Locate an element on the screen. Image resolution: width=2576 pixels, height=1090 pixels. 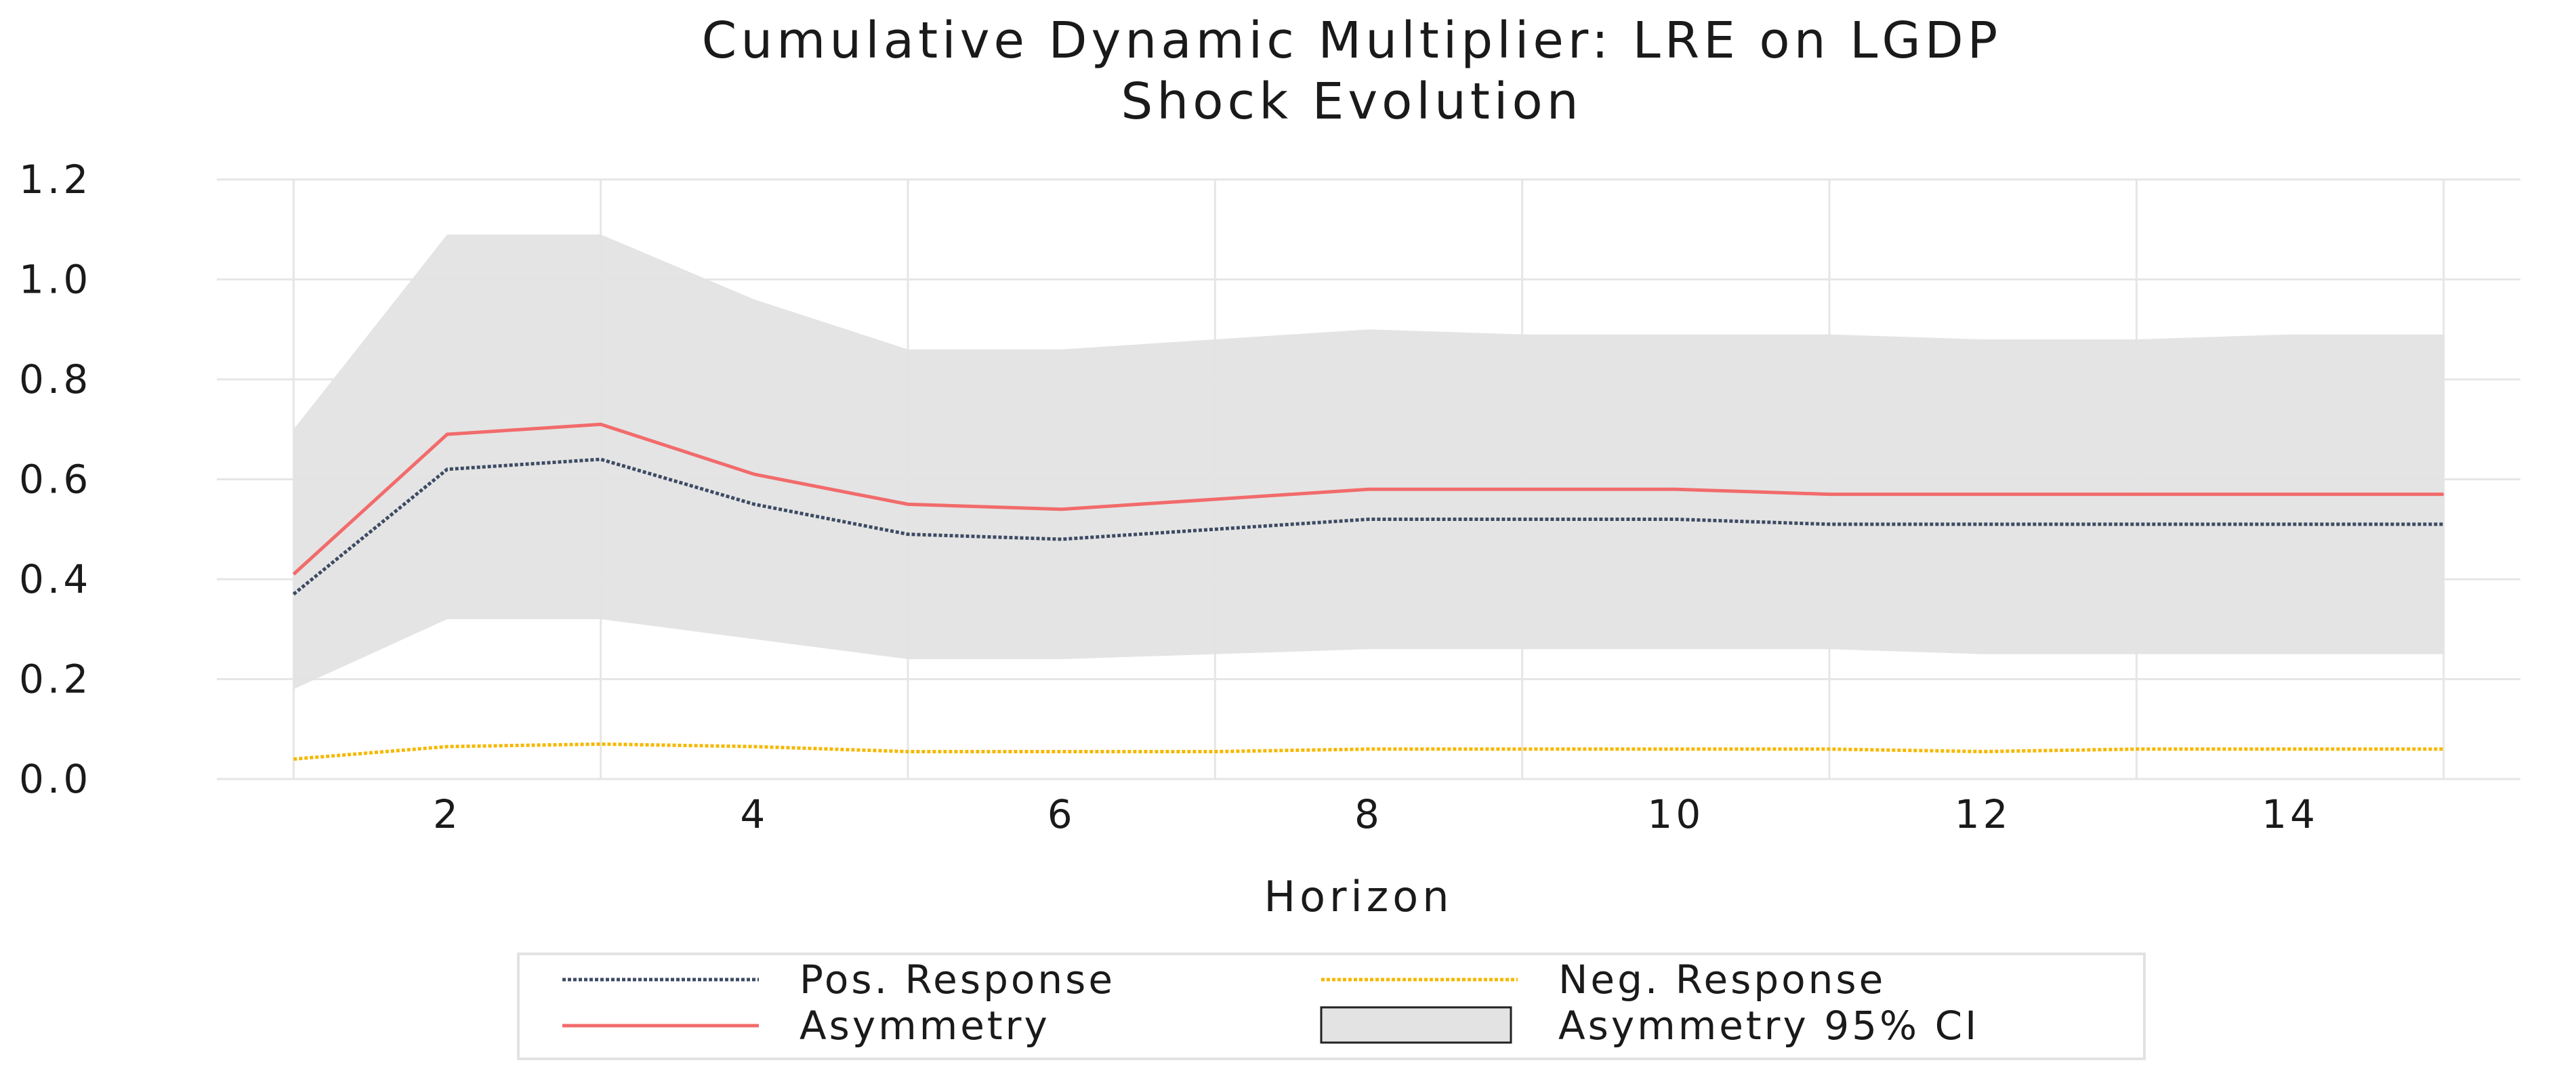
x-tick-label: 4 is located at coordinates (754, 814).